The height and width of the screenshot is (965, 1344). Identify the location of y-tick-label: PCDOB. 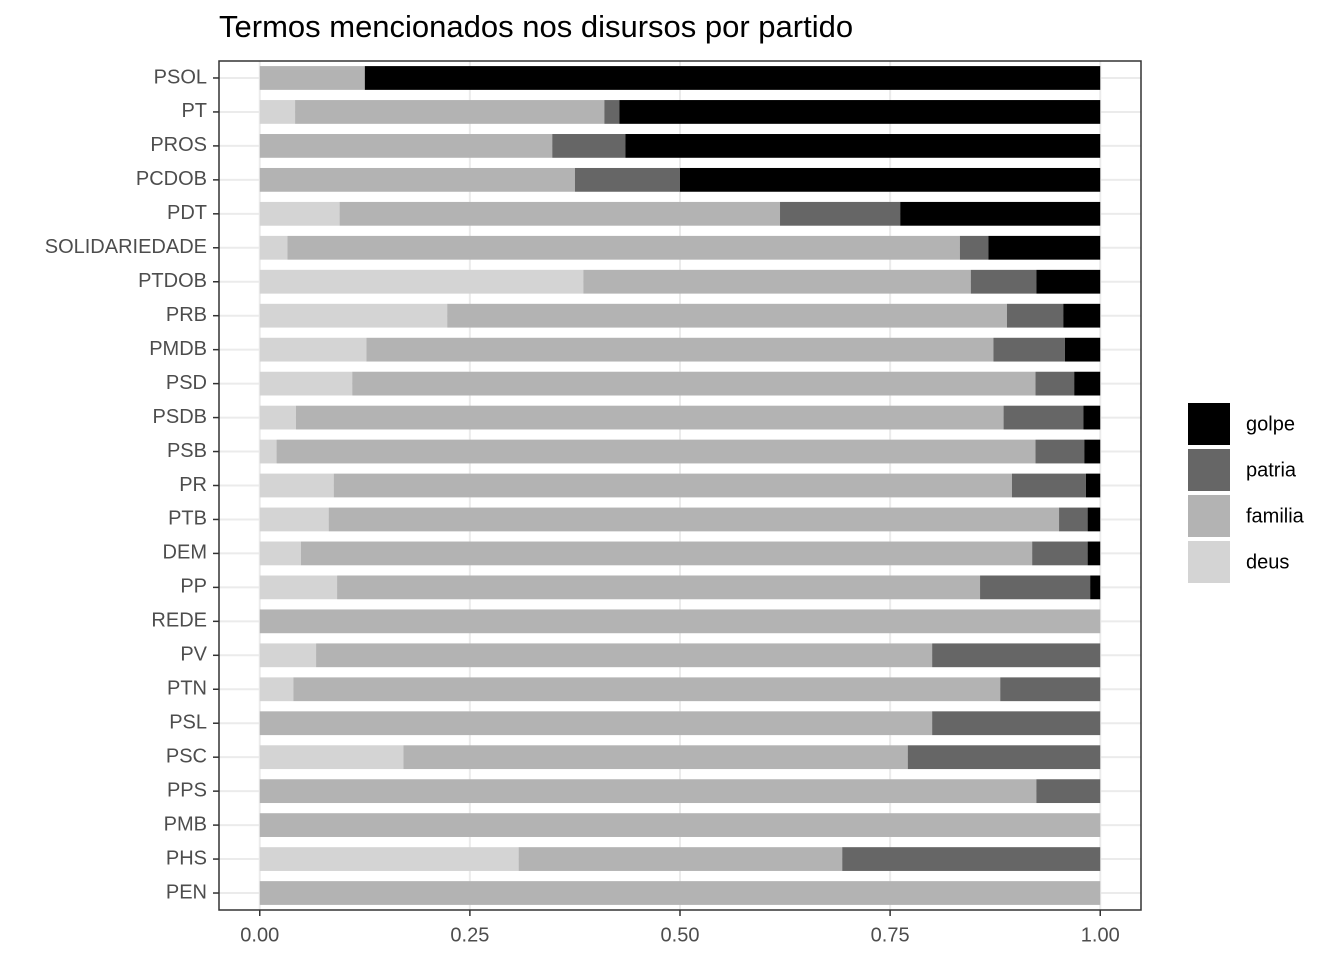
(171, 179).